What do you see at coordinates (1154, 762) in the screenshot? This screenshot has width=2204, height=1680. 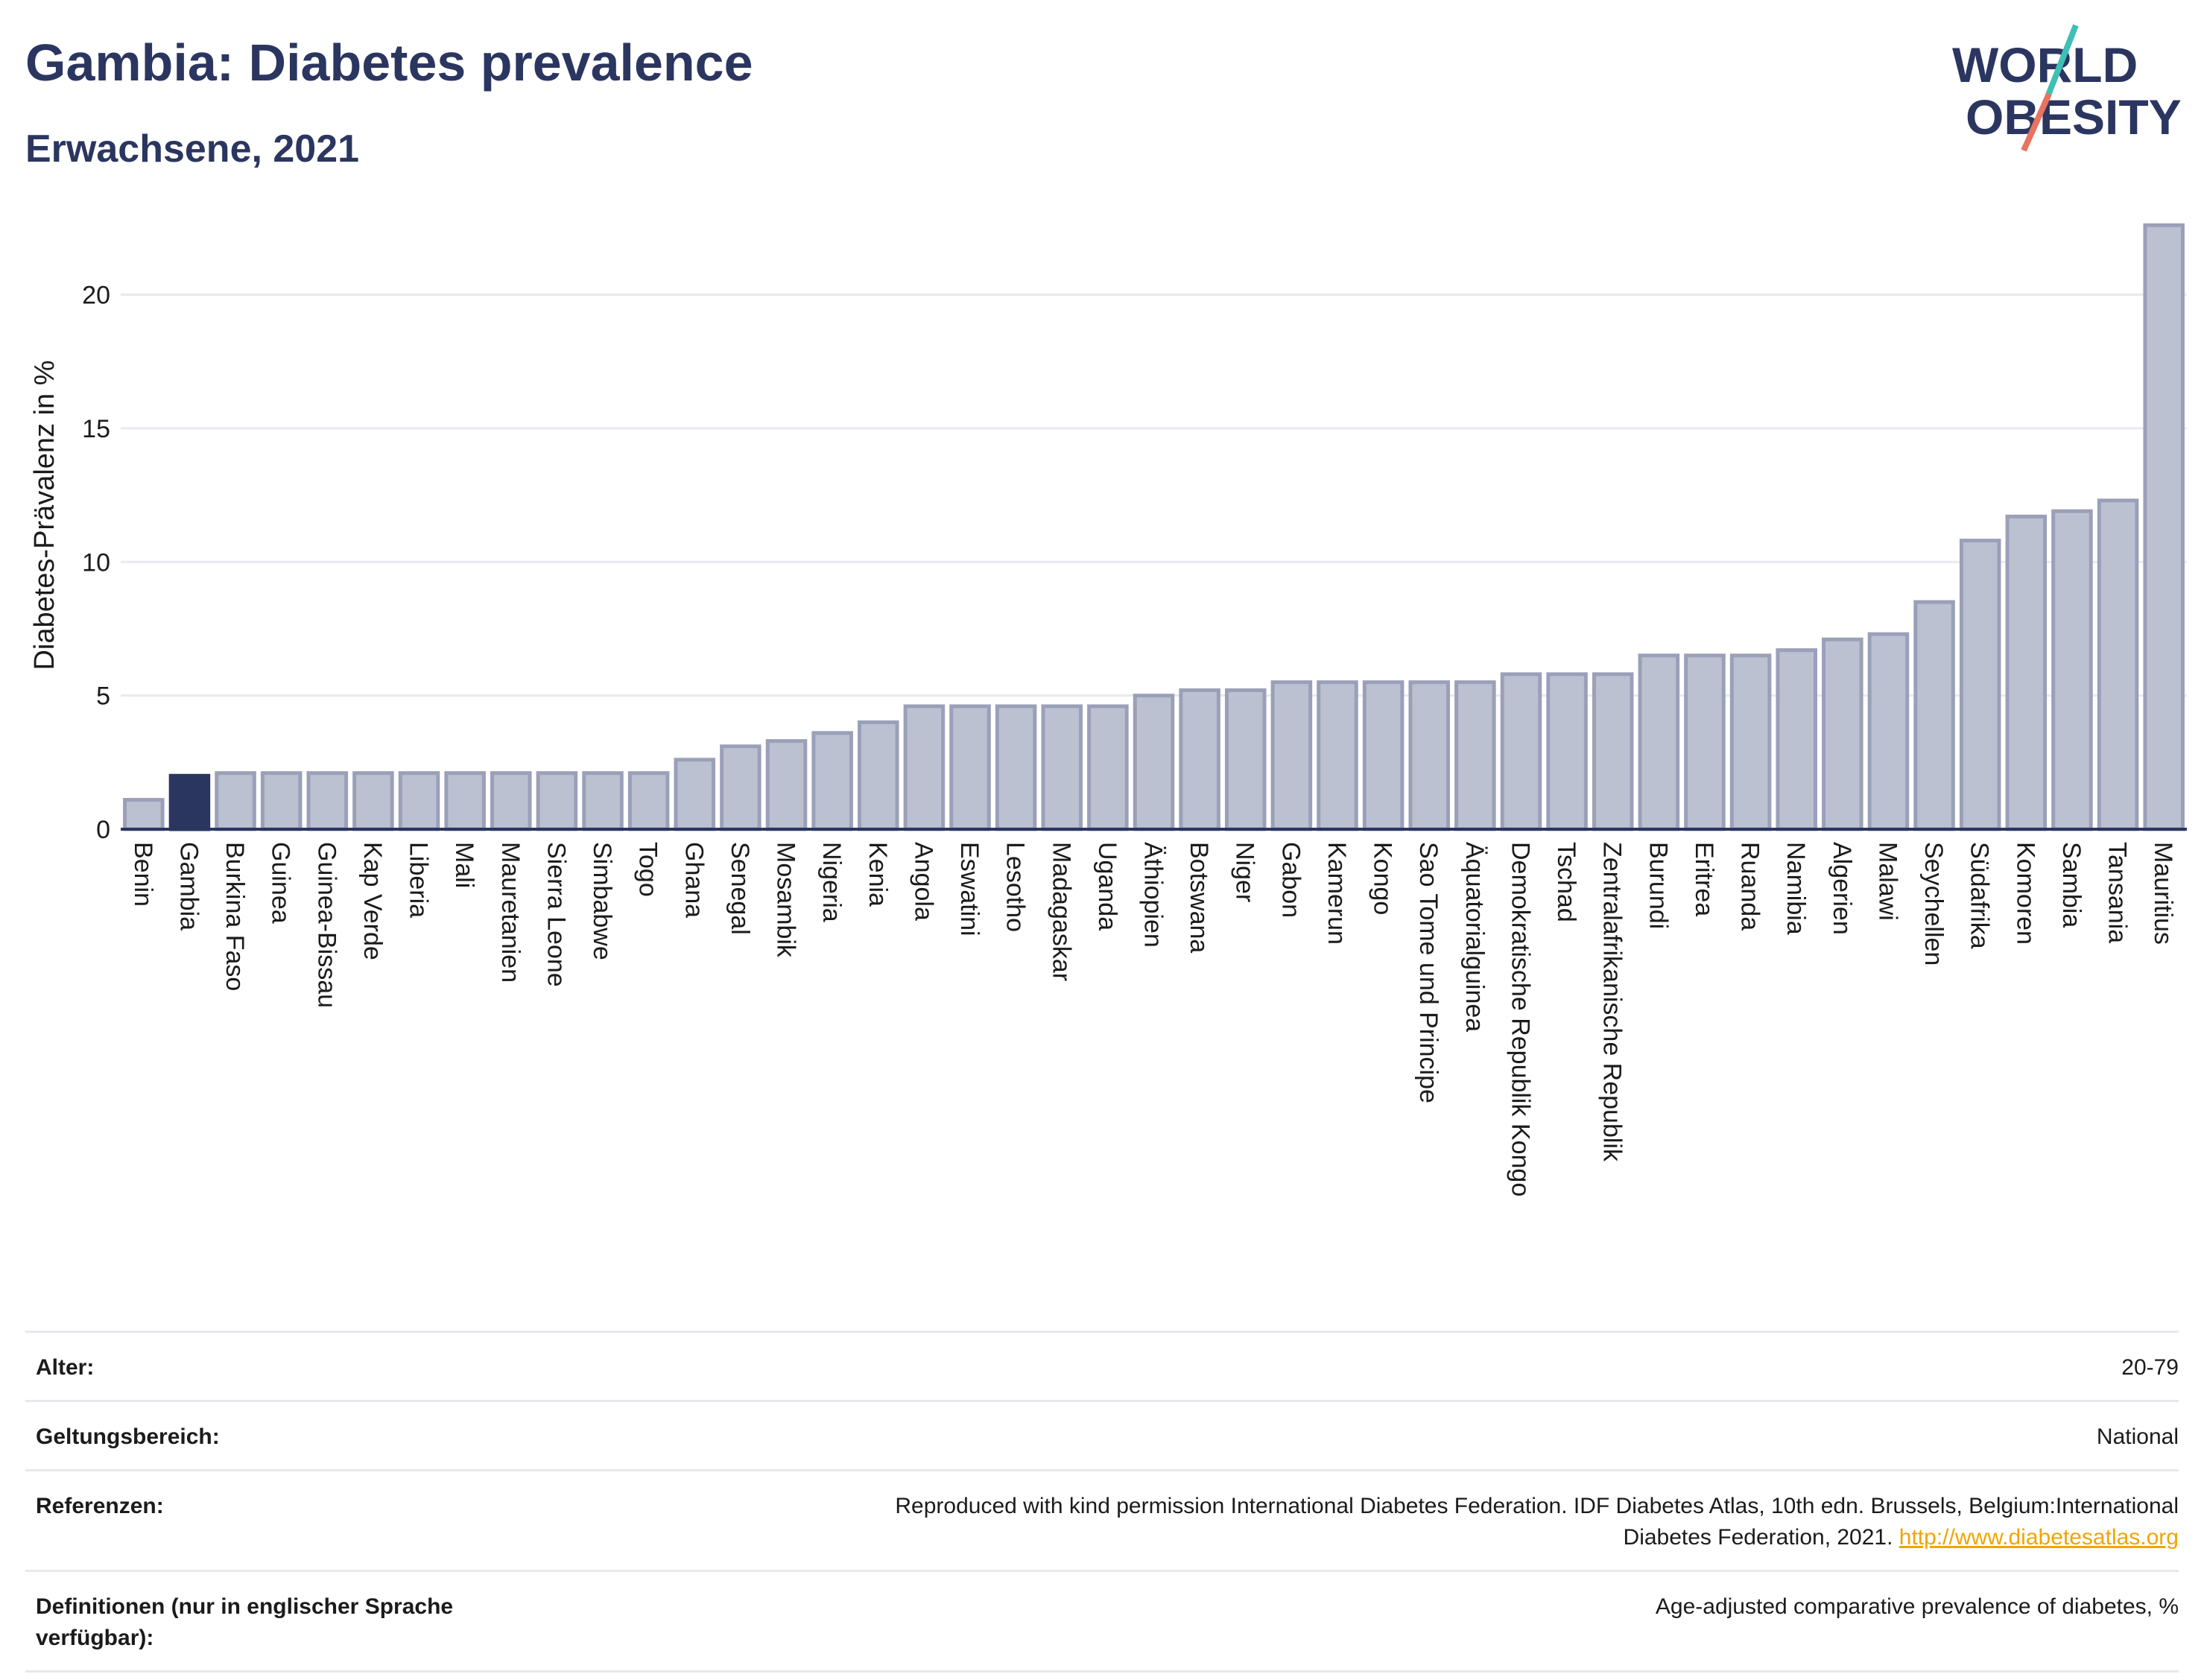 I see `bar-äthiopien` at bounding box center [1154, 762].